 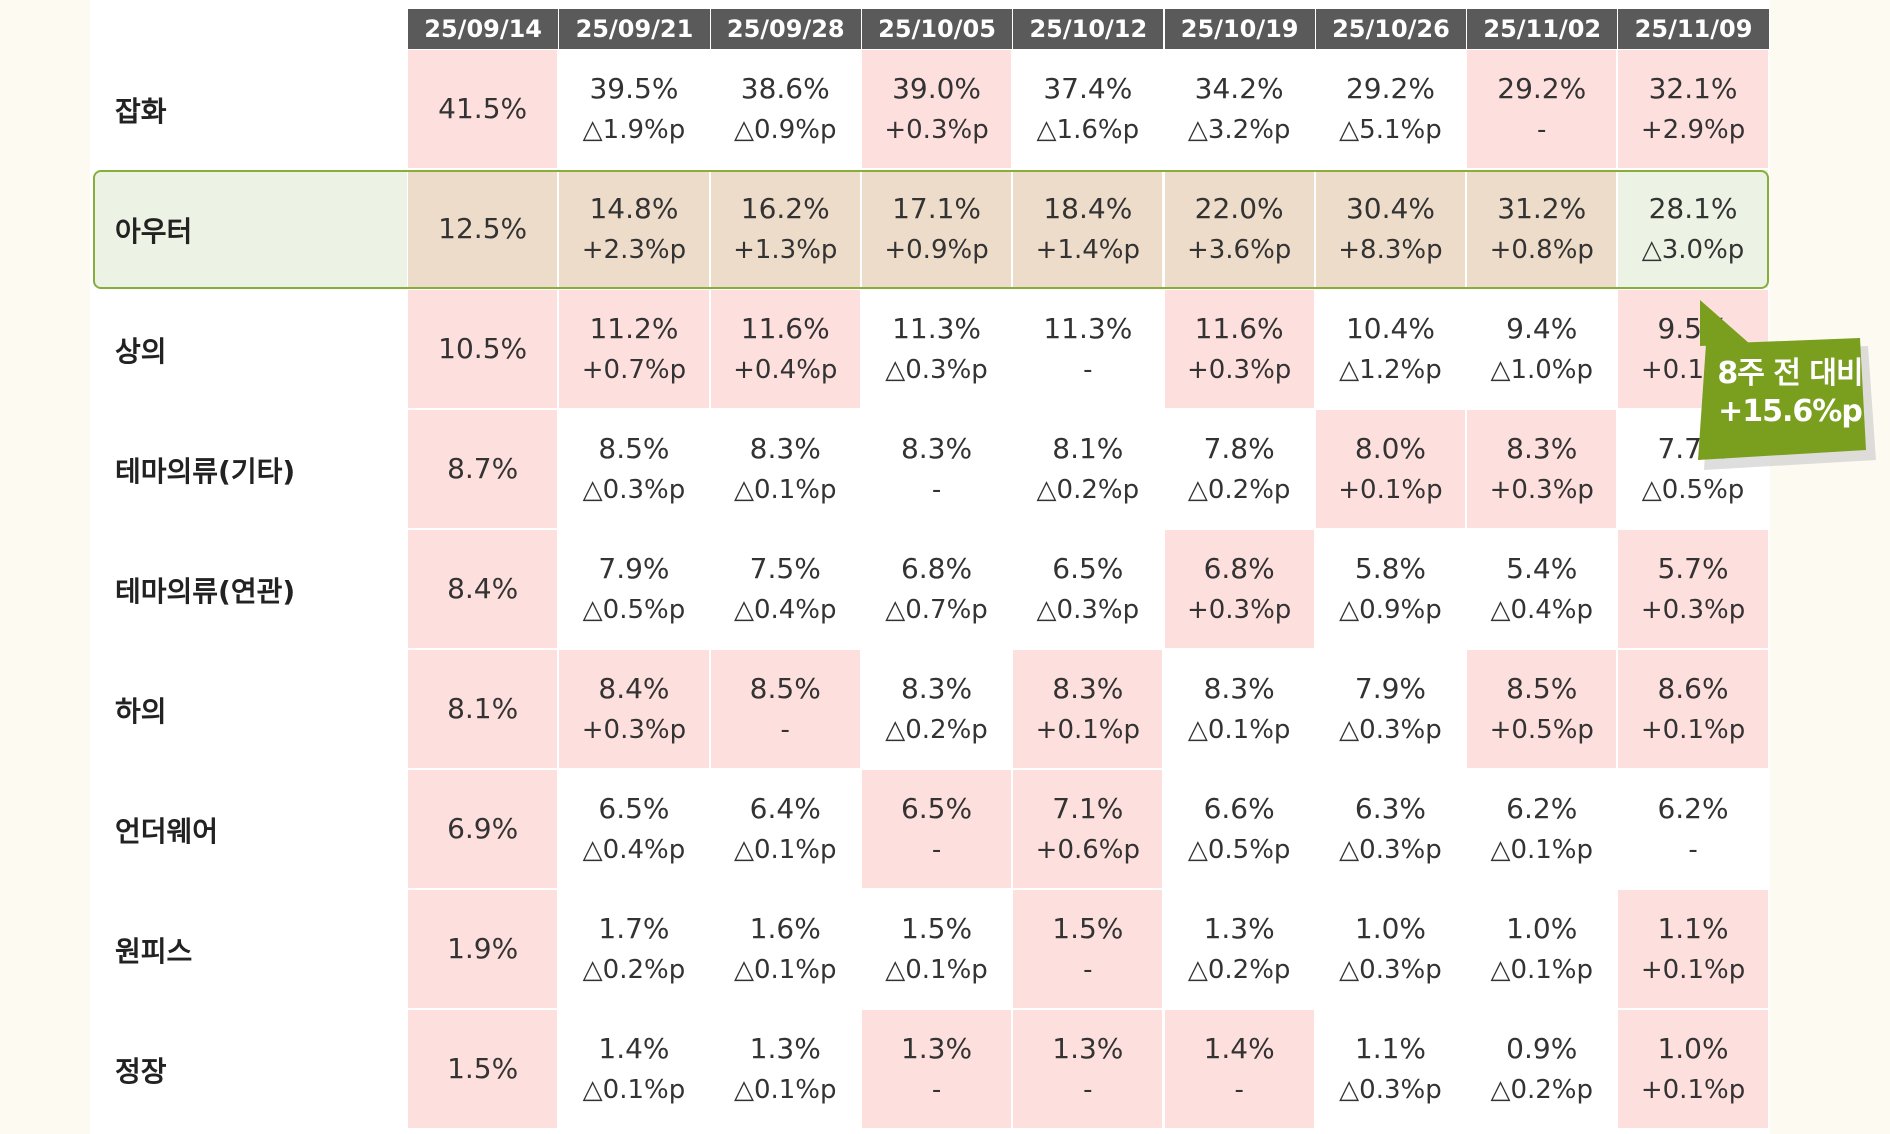 What do you see at coordinates (1088, 208) in the screenshot?
I see `cell-value: 18.4%` at bounding box center [1088, 208].